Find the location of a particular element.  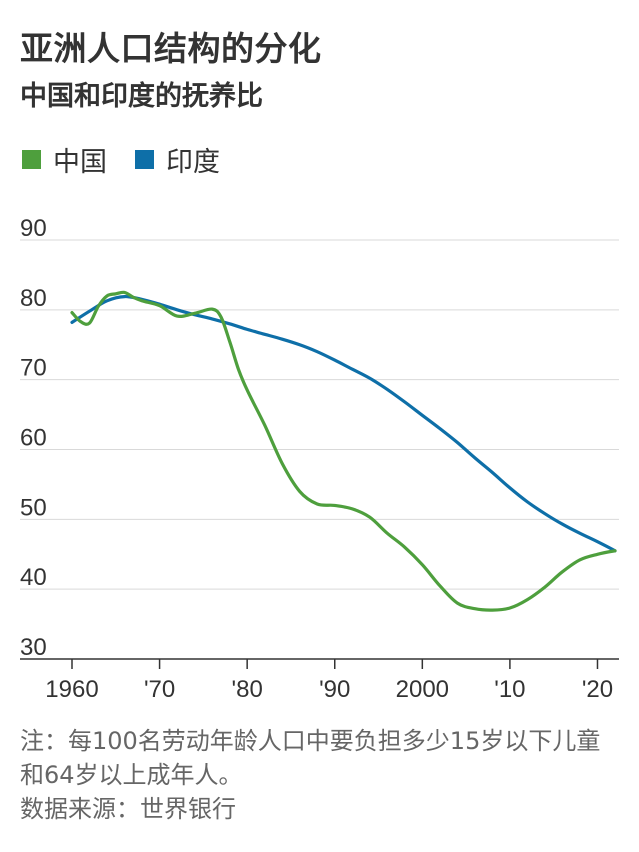

x-tick-label: 2000 is located at coordinates (422, 689).